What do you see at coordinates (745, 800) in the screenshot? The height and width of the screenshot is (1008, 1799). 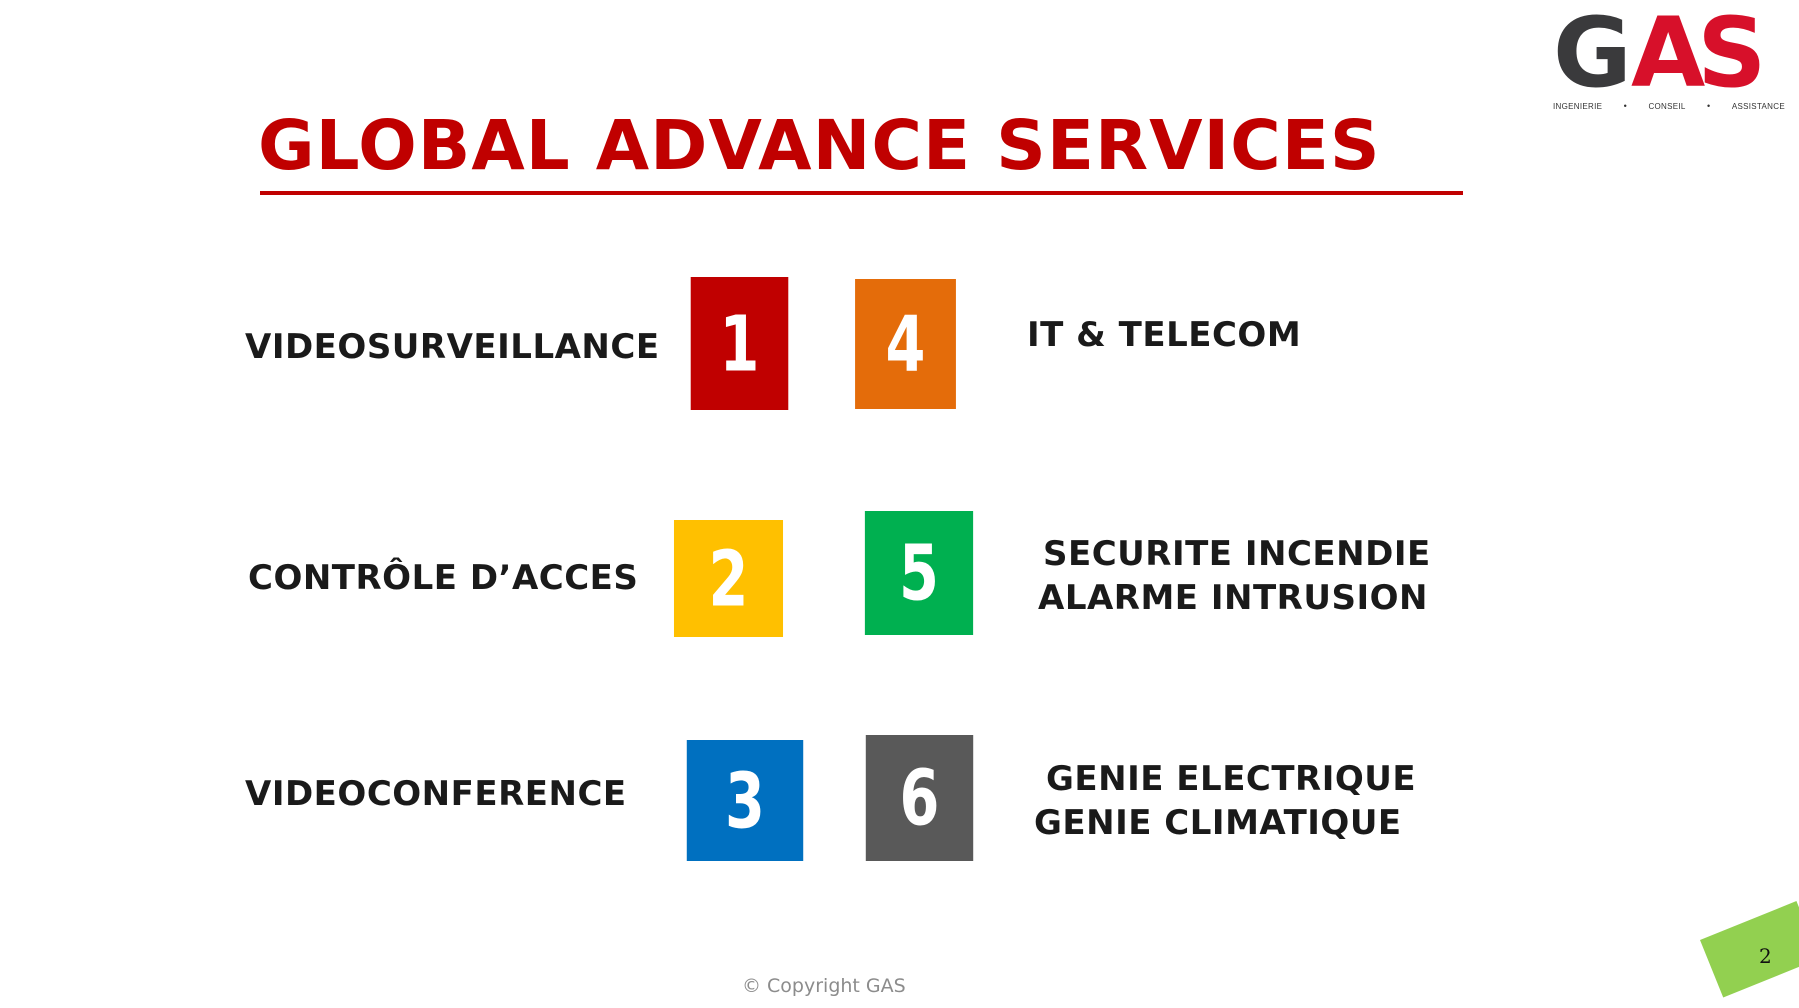 I see `service-tile-3: 3` at bounding box center [745, 800].